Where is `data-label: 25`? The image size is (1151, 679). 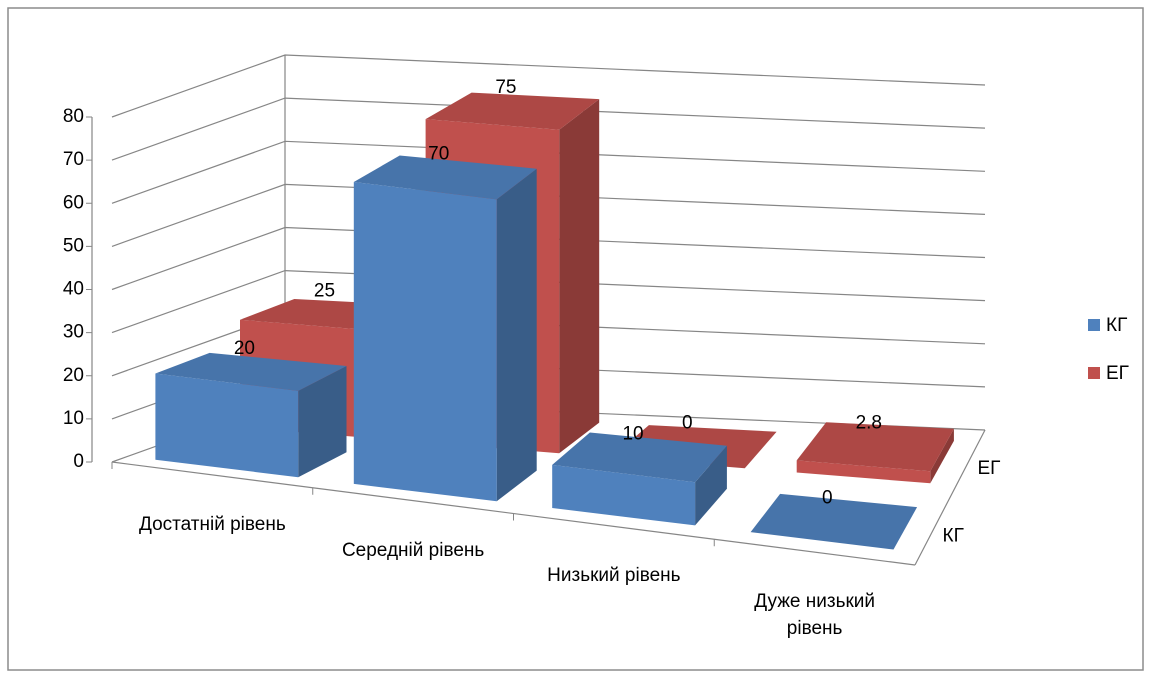 data-label: 25 is located at coordinates (324, 291).